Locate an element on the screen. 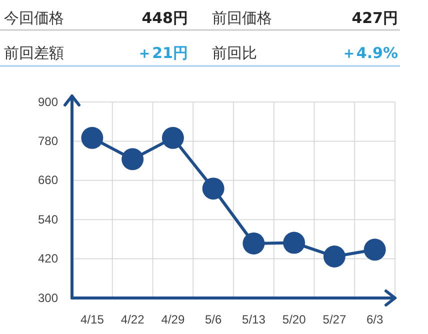  text: 前回価格 is located at coordinates (242, 18).